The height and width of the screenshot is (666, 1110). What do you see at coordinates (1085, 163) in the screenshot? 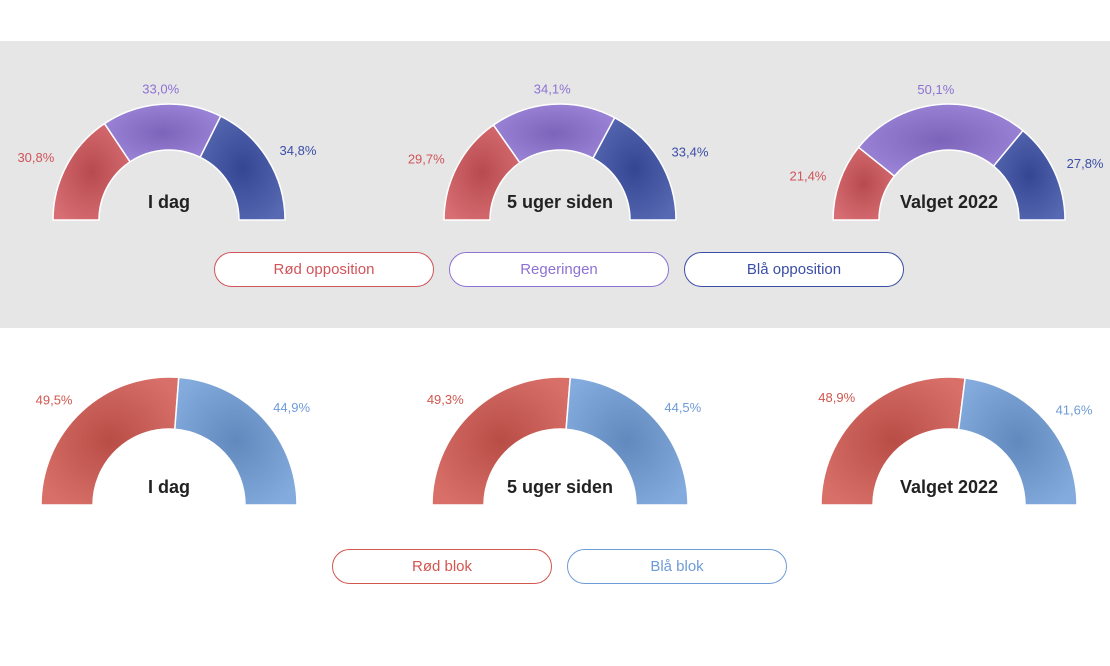
I see `gauge-value-label: 27,8%` at bounding box center [1085, 163].